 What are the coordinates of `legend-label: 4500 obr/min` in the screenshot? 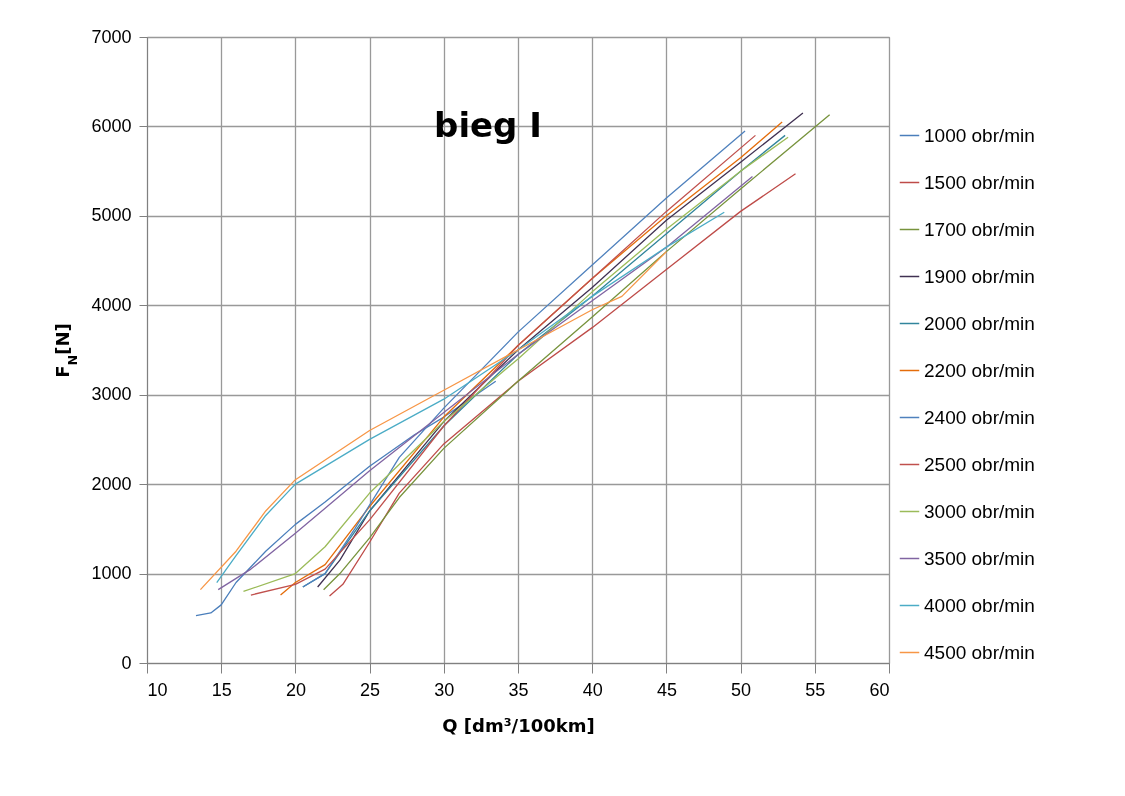 It's located at (979, 652).